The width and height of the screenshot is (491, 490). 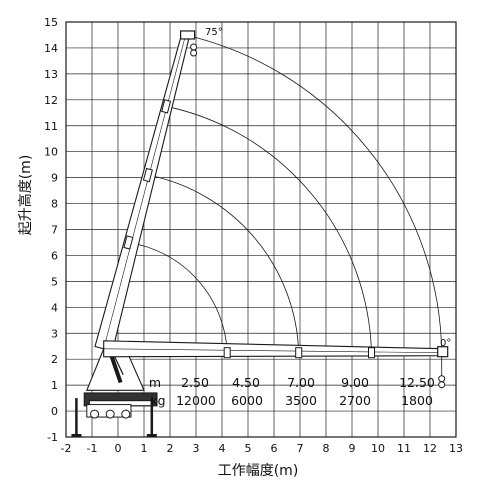 I want to click on x-tick-label: 3, so click(x=196, y=448).